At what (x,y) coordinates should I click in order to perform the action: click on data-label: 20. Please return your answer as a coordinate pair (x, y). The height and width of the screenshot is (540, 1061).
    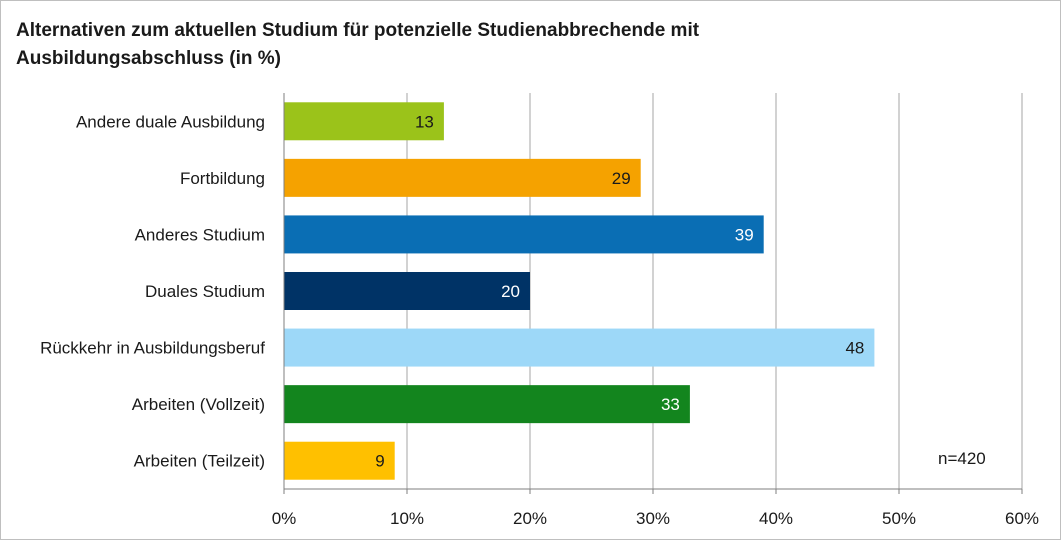
    Looking at the image, I should click on (510, 291).